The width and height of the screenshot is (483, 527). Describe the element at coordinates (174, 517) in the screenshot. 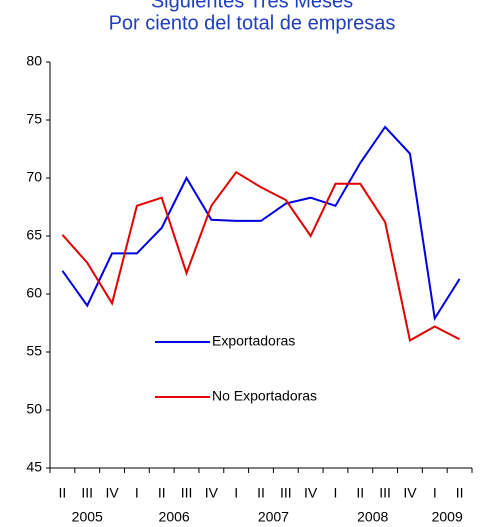

I see `x-group-label: 2006` at that location.